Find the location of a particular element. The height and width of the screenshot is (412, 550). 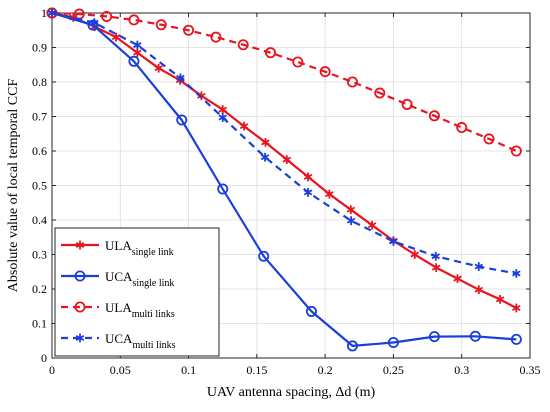

x-tick-label: 0.05 is located at coordinates (120, 370).